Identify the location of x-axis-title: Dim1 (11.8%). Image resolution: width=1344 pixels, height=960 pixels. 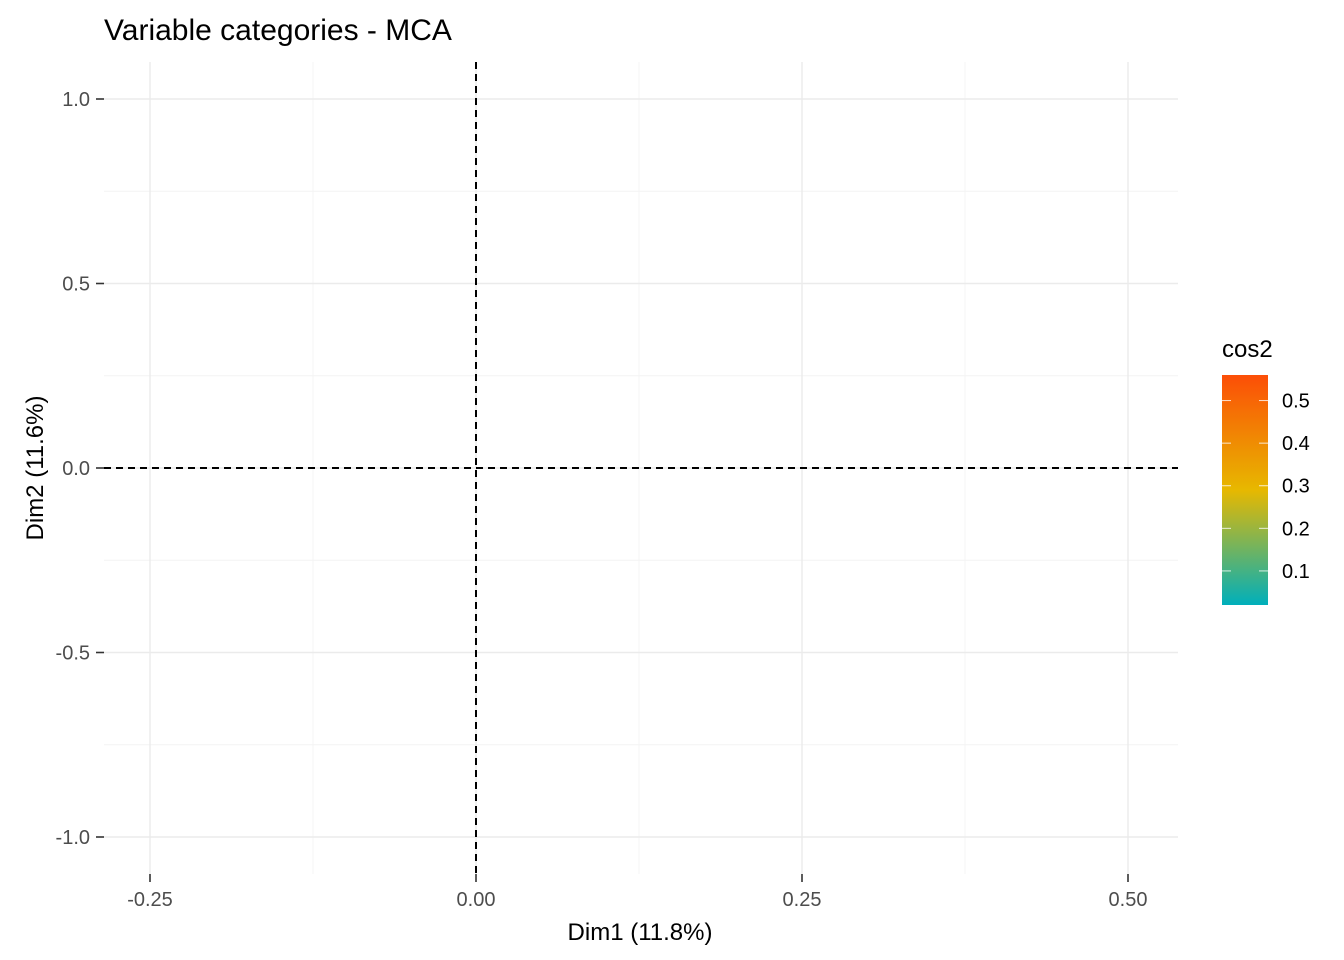
(640, 932).